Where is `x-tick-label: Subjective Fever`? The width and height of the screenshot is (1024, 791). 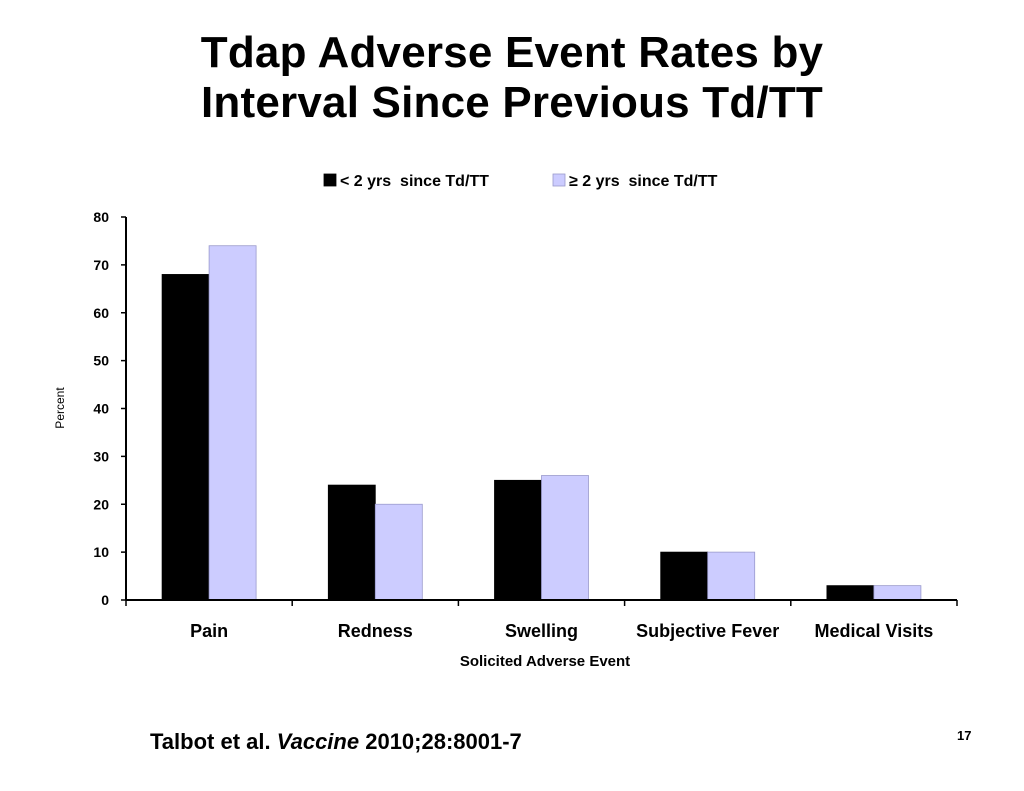 x-tick-label: Subjective Fever is located at coordinates (707, 631).